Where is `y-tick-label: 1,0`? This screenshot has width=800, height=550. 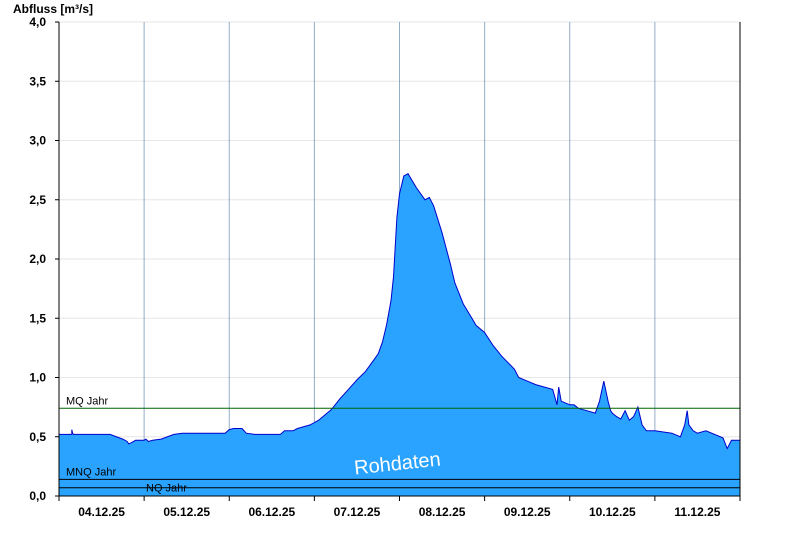
y-tick-label: 1,0 is located at coordinates (37, 378).